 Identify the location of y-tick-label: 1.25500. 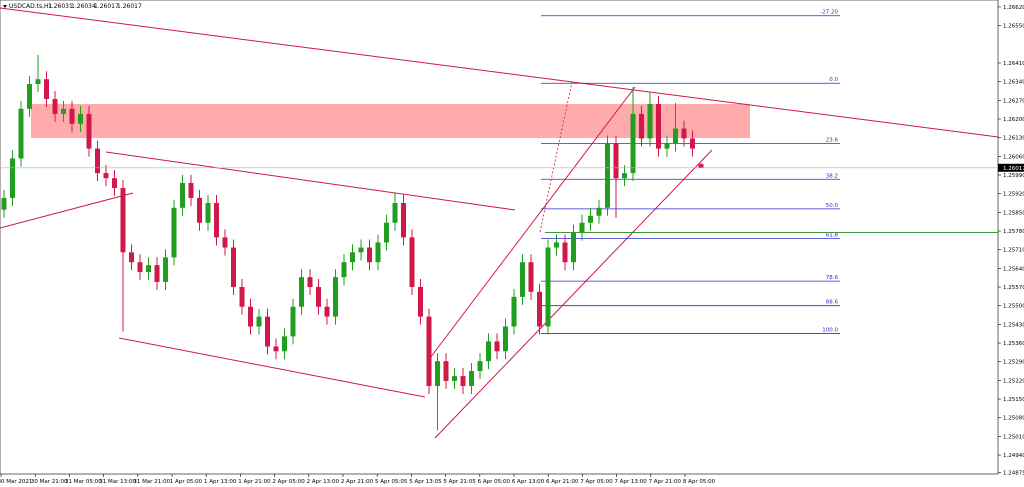
(1013, 307).